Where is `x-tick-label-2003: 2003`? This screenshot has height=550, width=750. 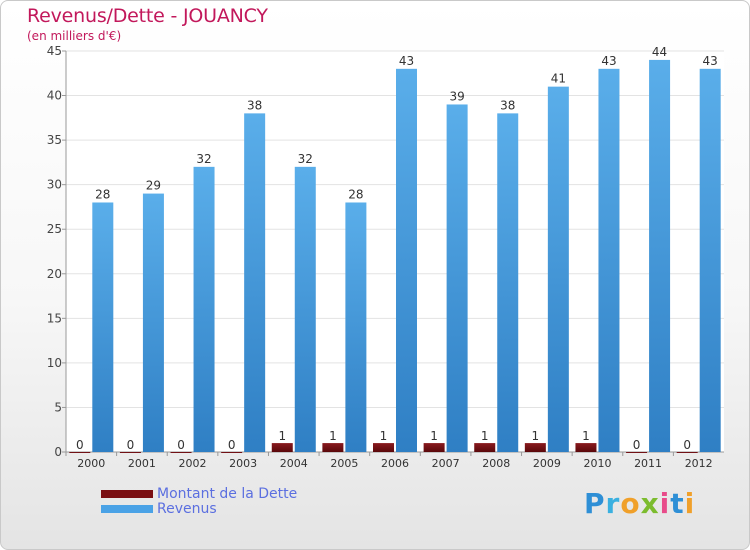
x-tick-label-2003: 2003 is located at coordinates (243, 463).